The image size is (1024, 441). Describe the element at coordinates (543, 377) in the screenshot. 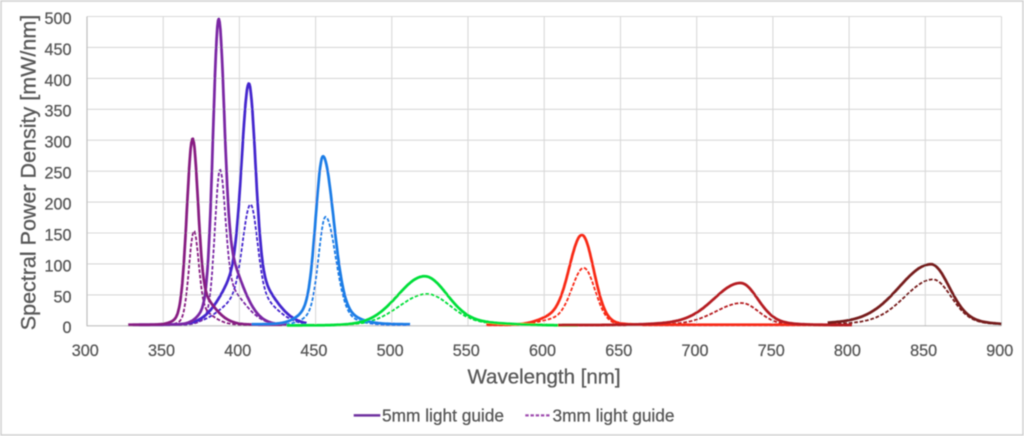

I see `svg-text: Wavelength [nm]` at that location.